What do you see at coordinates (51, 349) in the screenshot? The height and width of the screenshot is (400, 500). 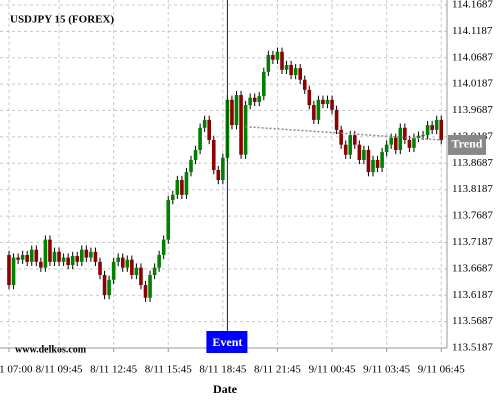 I see `watermark: www.delkos.com` at bounding box center [51, 349].